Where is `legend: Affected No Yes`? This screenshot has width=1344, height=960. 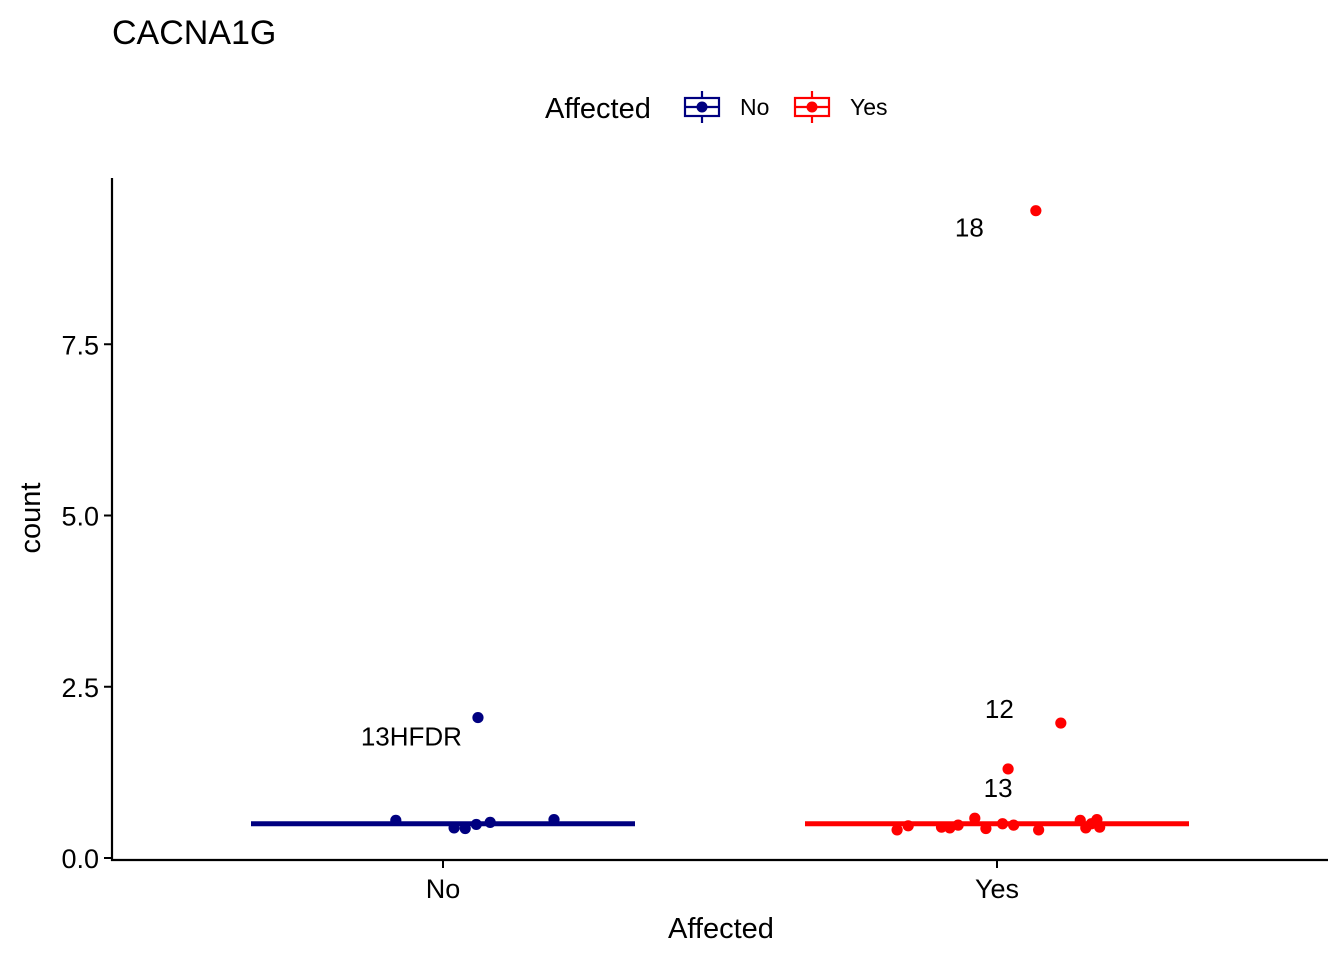 legend: Affected No Yes is located at coordinates (716, 108).